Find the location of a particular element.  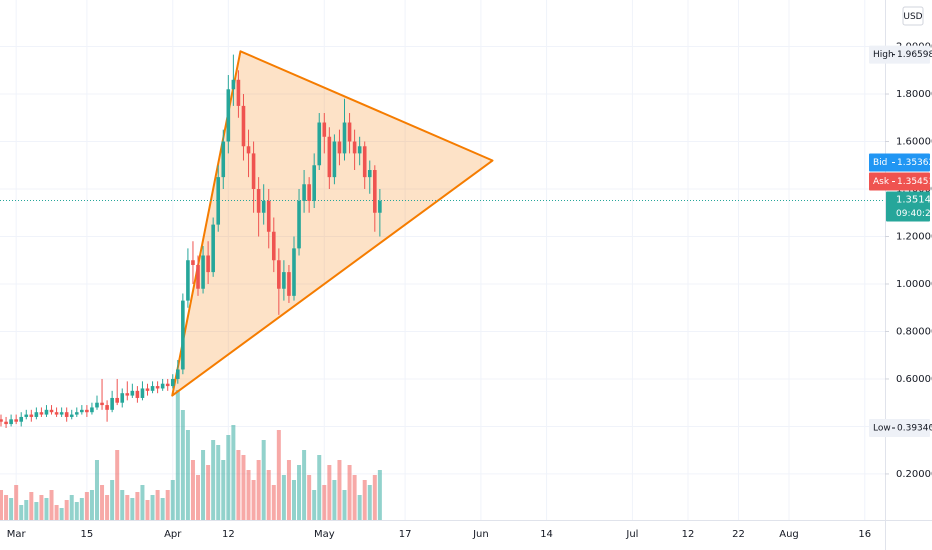

currency: USD is located at coordinates (912, 17).